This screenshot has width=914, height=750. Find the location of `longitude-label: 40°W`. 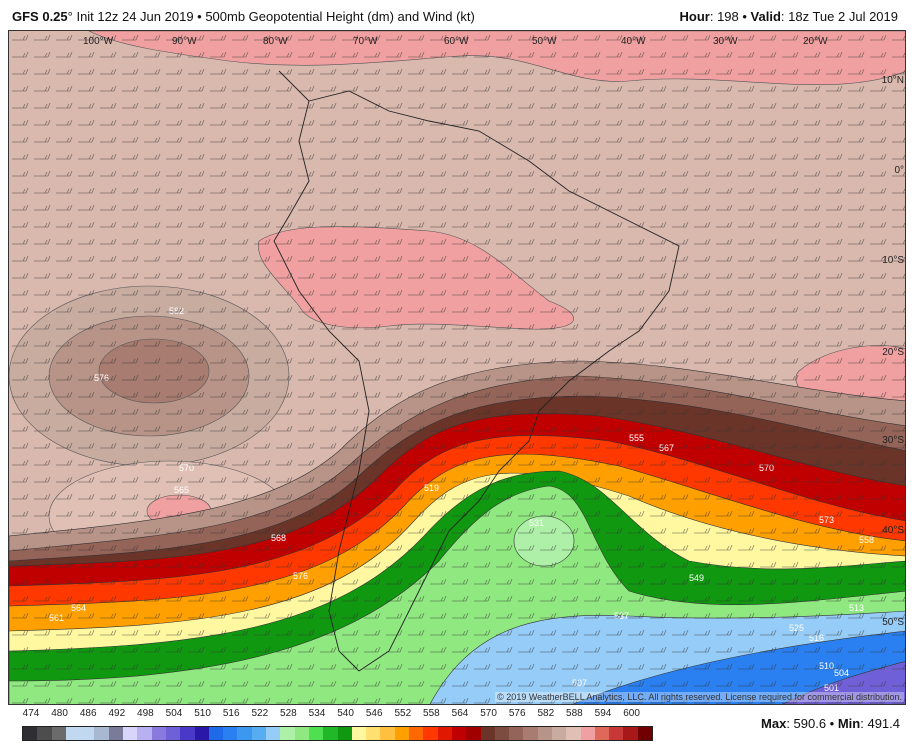

longitude-label: 40°W is located at coordinates (633, 41).